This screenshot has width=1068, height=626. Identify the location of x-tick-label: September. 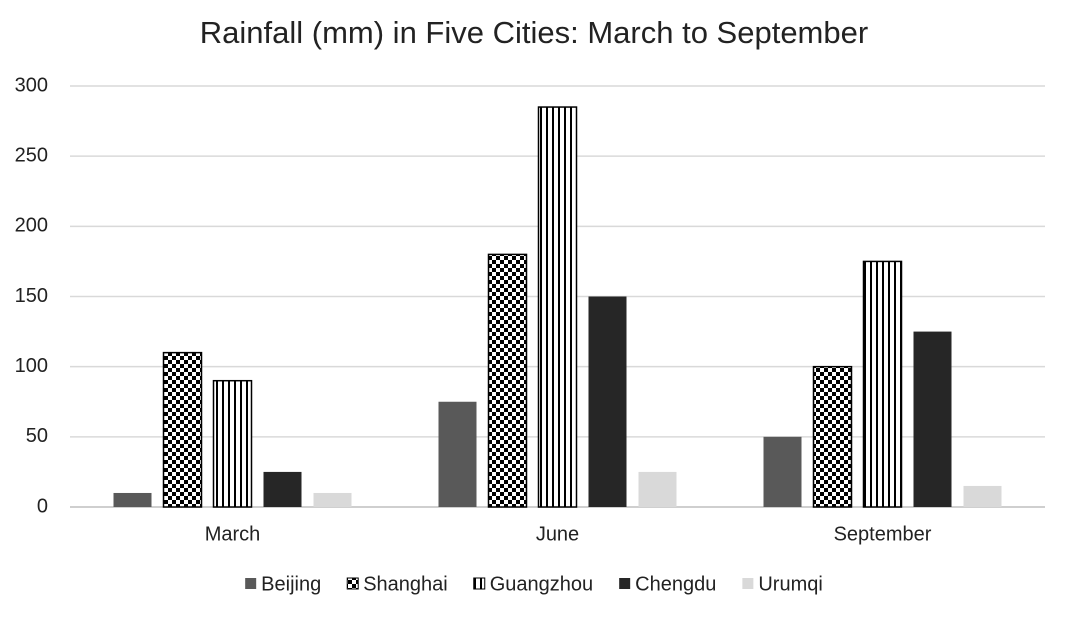
(883, 534).